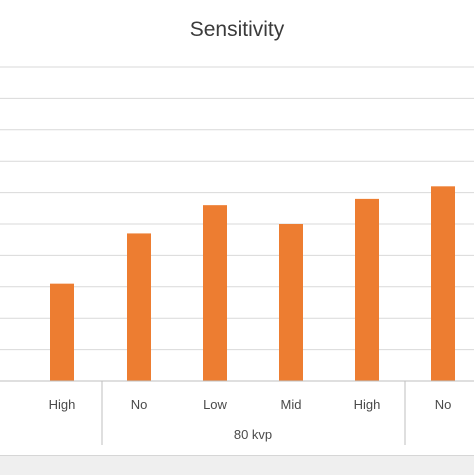  Describe the element at coordinates (291, 404) in the screenshot. I see `category-tick-label: Mid` at that location.